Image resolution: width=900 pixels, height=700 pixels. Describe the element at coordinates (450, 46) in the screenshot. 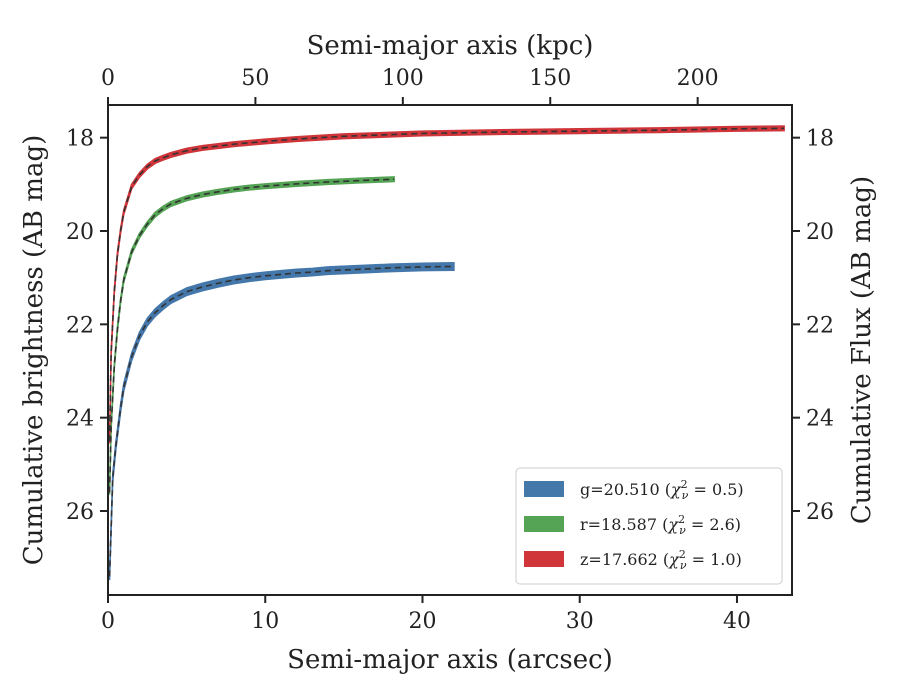

I see `x2-axis-title: Semi-major axis (kpc)` at that location.